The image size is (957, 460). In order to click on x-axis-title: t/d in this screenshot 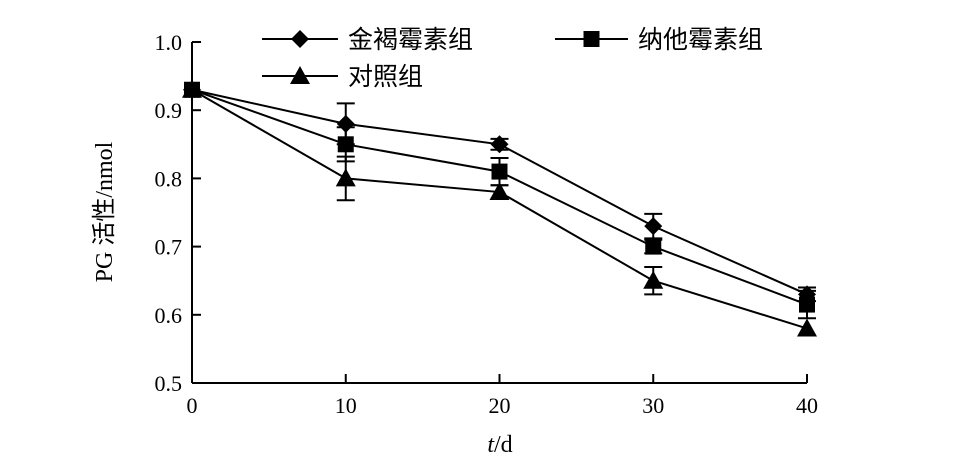, I will do `click(499, 445)`.